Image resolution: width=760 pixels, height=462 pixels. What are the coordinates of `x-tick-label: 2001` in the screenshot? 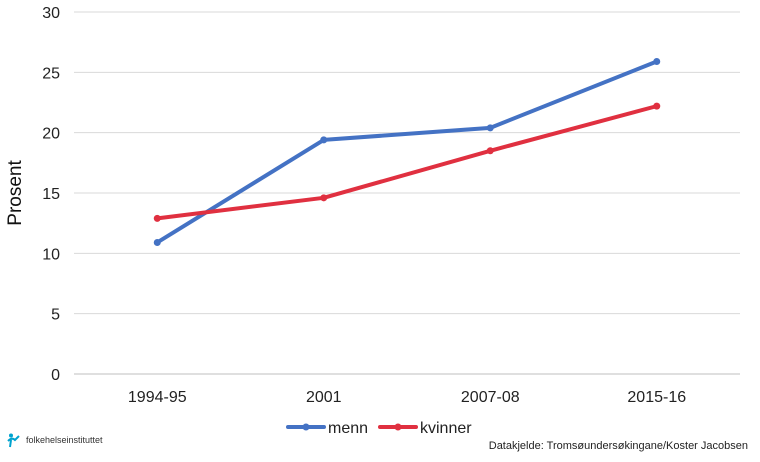 It's located at (324, 397).